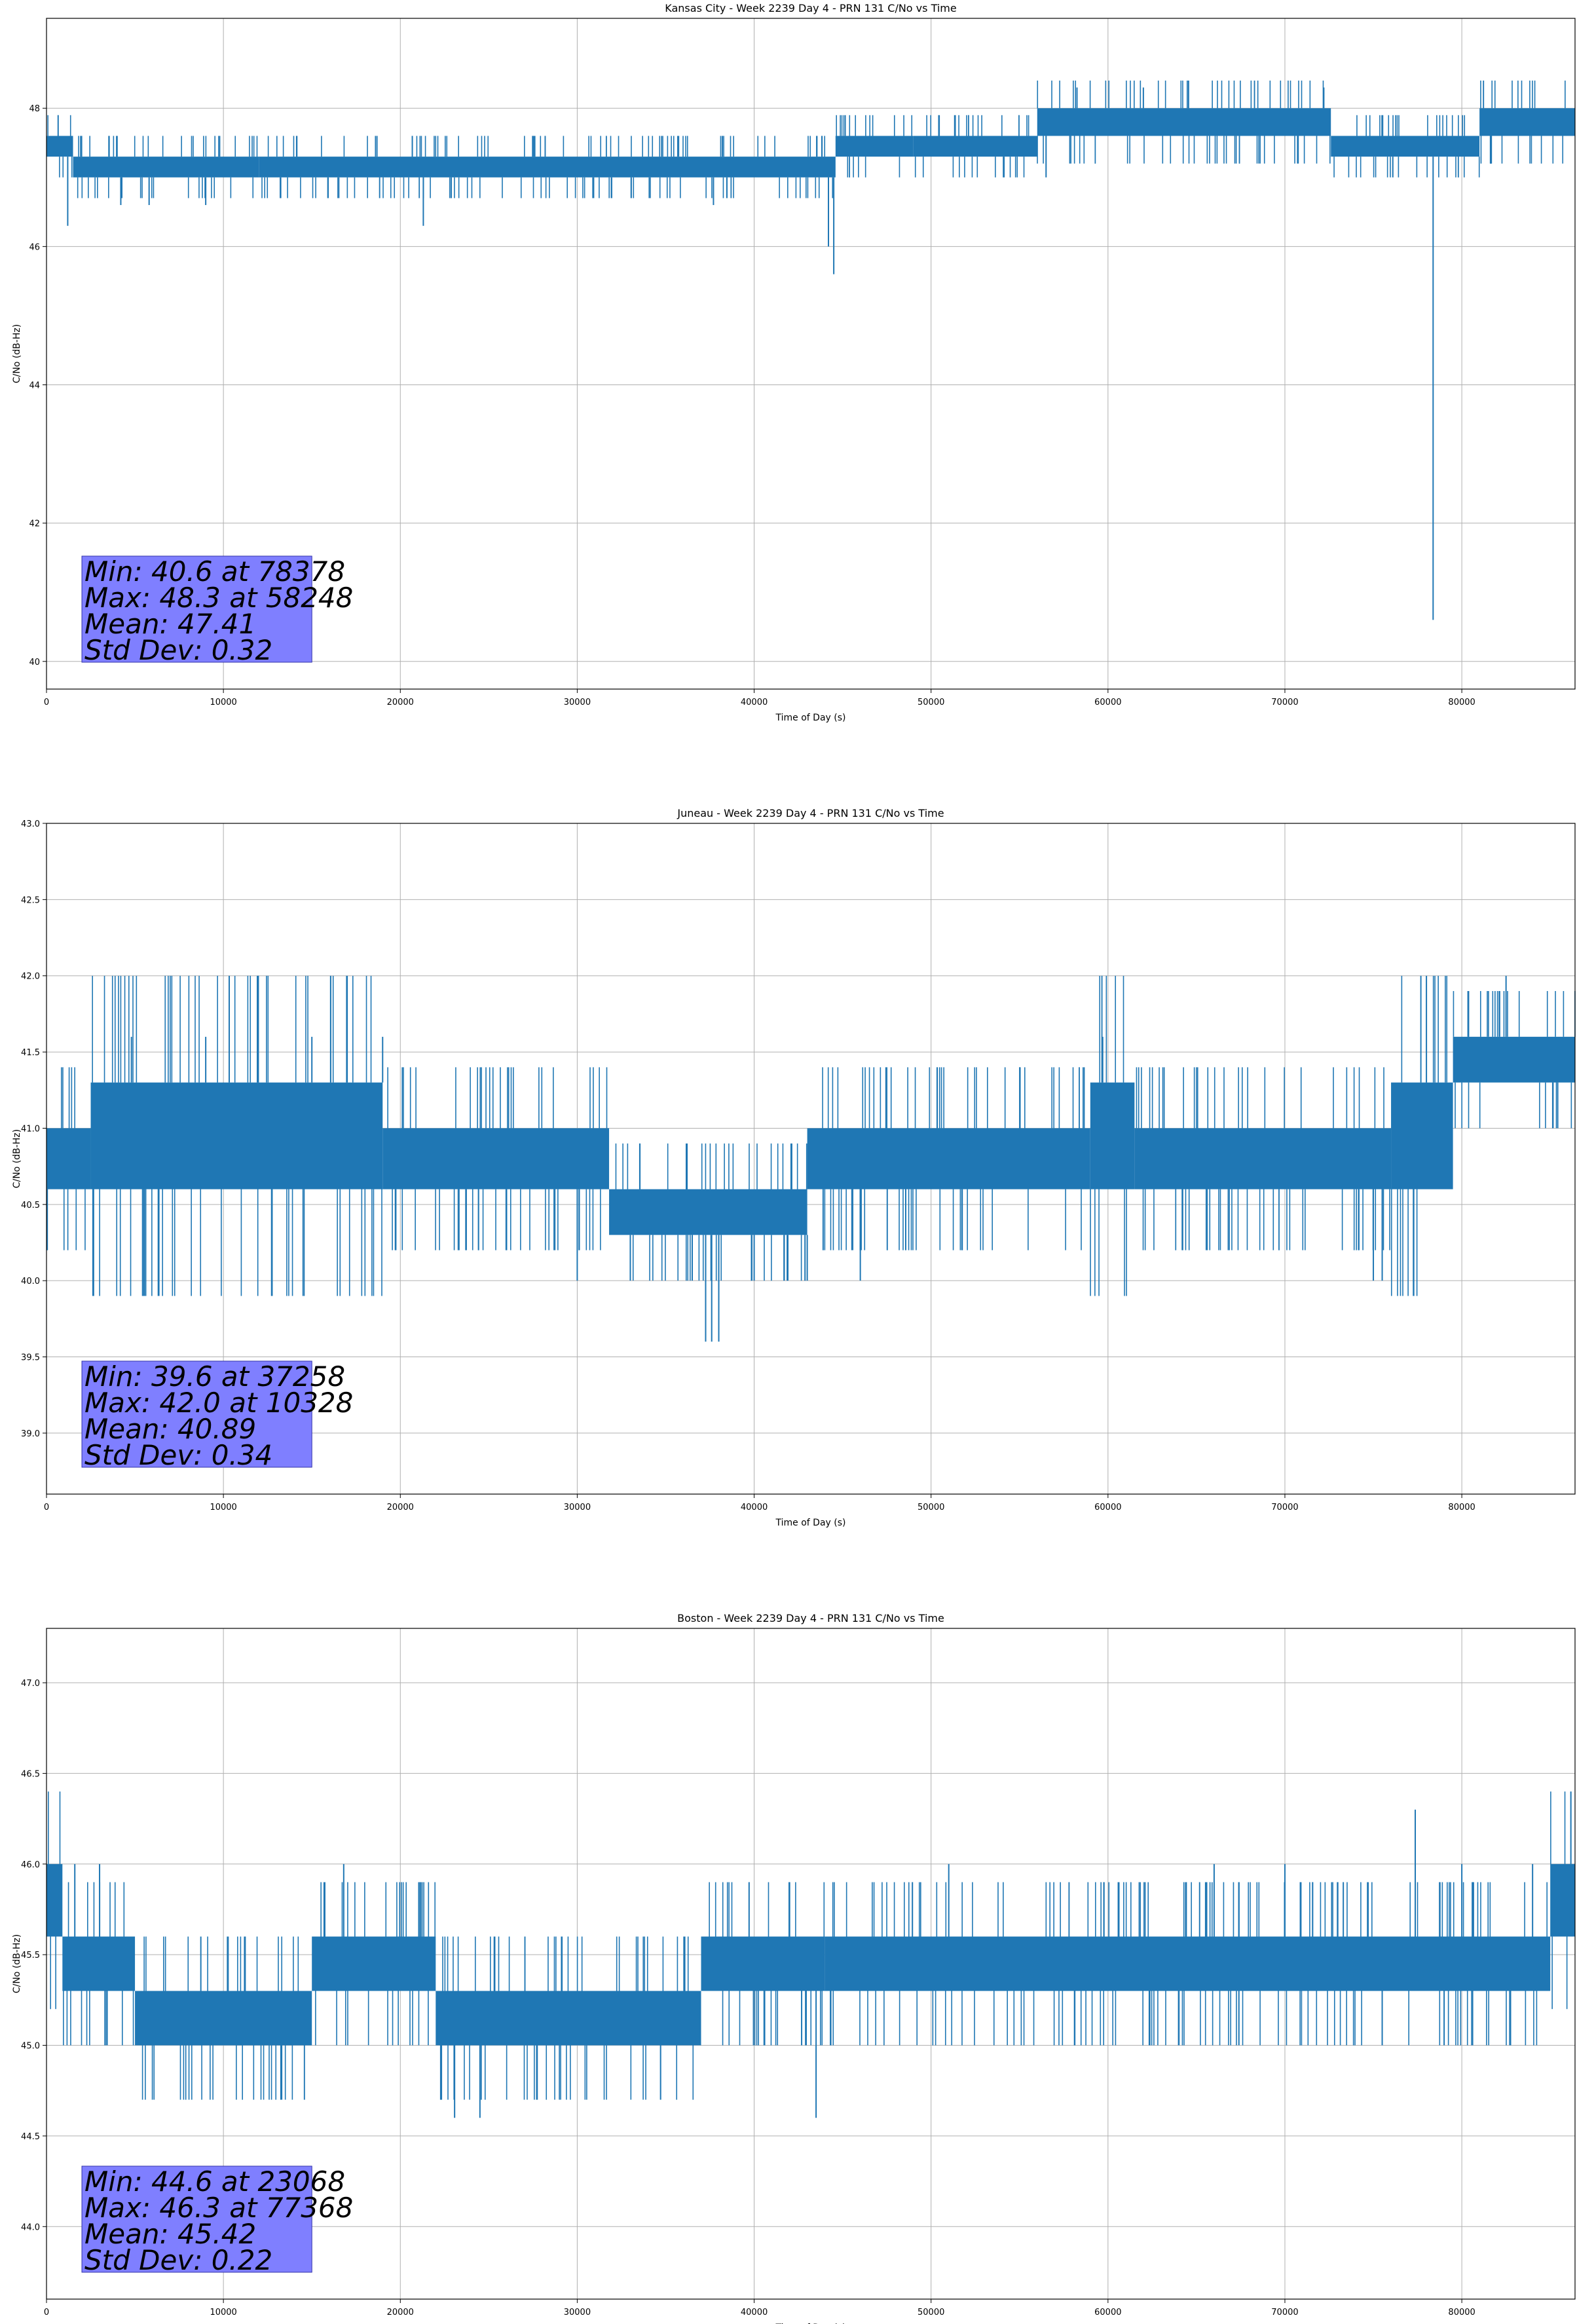  I want to click on y-tick-label: 46.0, so click(30, 1865).